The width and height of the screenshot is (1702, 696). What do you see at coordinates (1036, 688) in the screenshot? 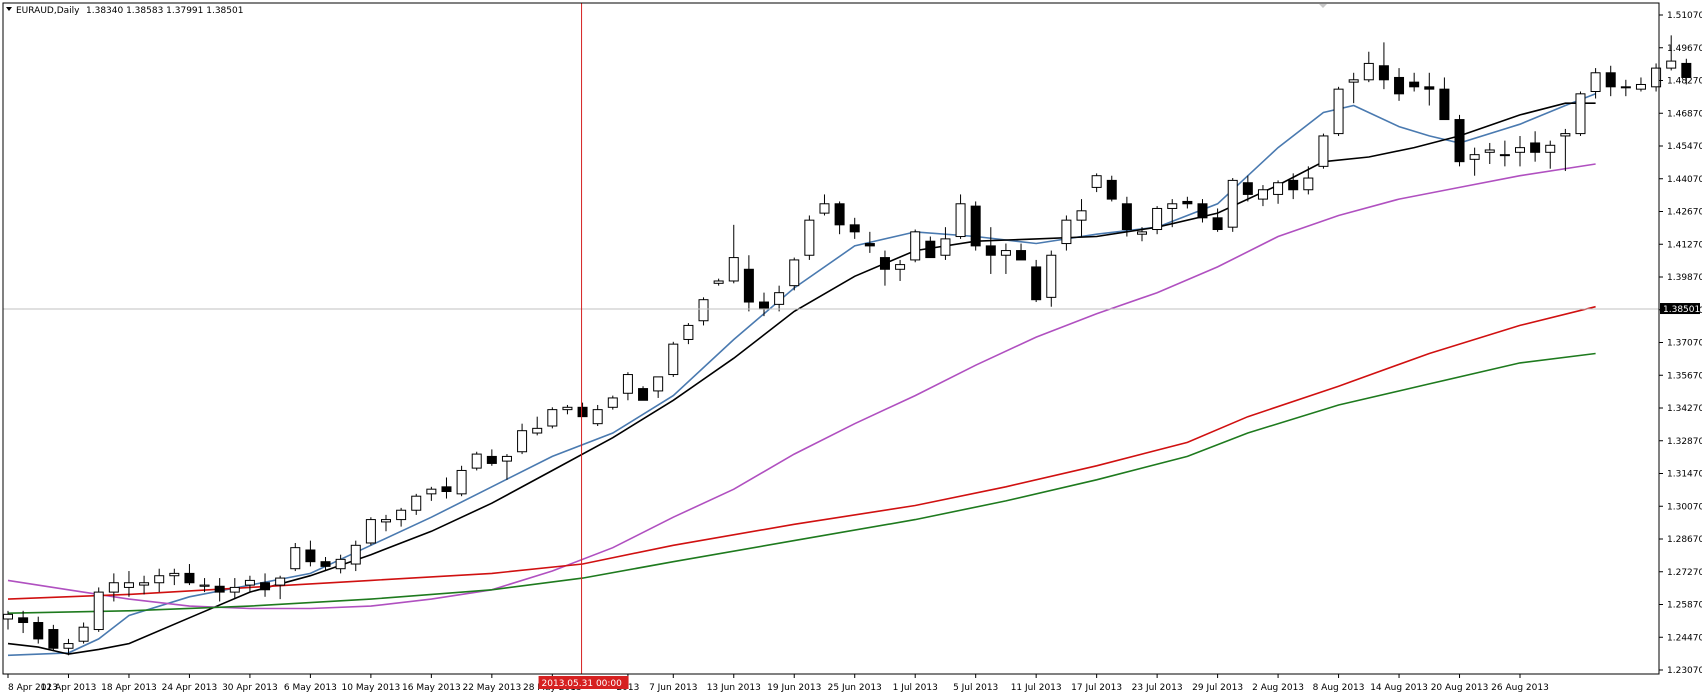
I see `time-axis-label: 11 Jul 2013` at bounding box center [1036, 688].